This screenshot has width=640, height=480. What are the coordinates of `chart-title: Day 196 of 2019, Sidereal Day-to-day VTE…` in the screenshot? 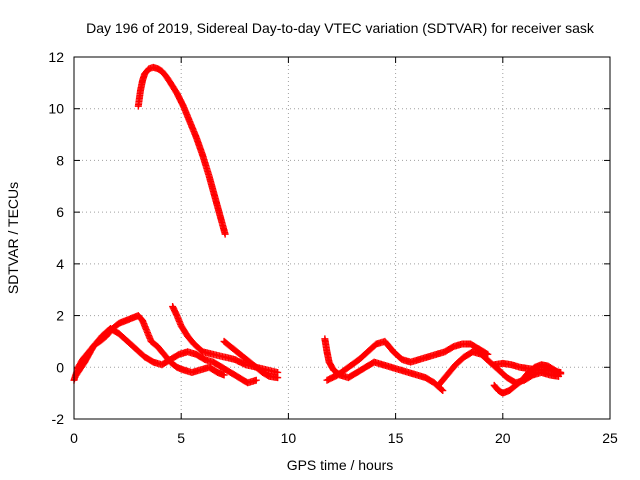 It's located at (340, 28).